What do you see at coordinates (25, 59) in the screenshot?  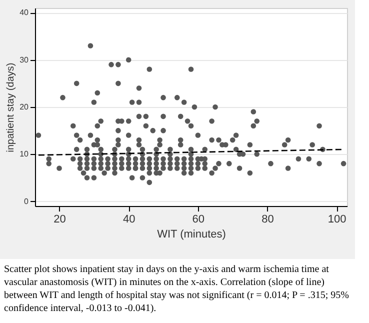 I see `y-tick-label: 30` at bounding box center [25, 59].